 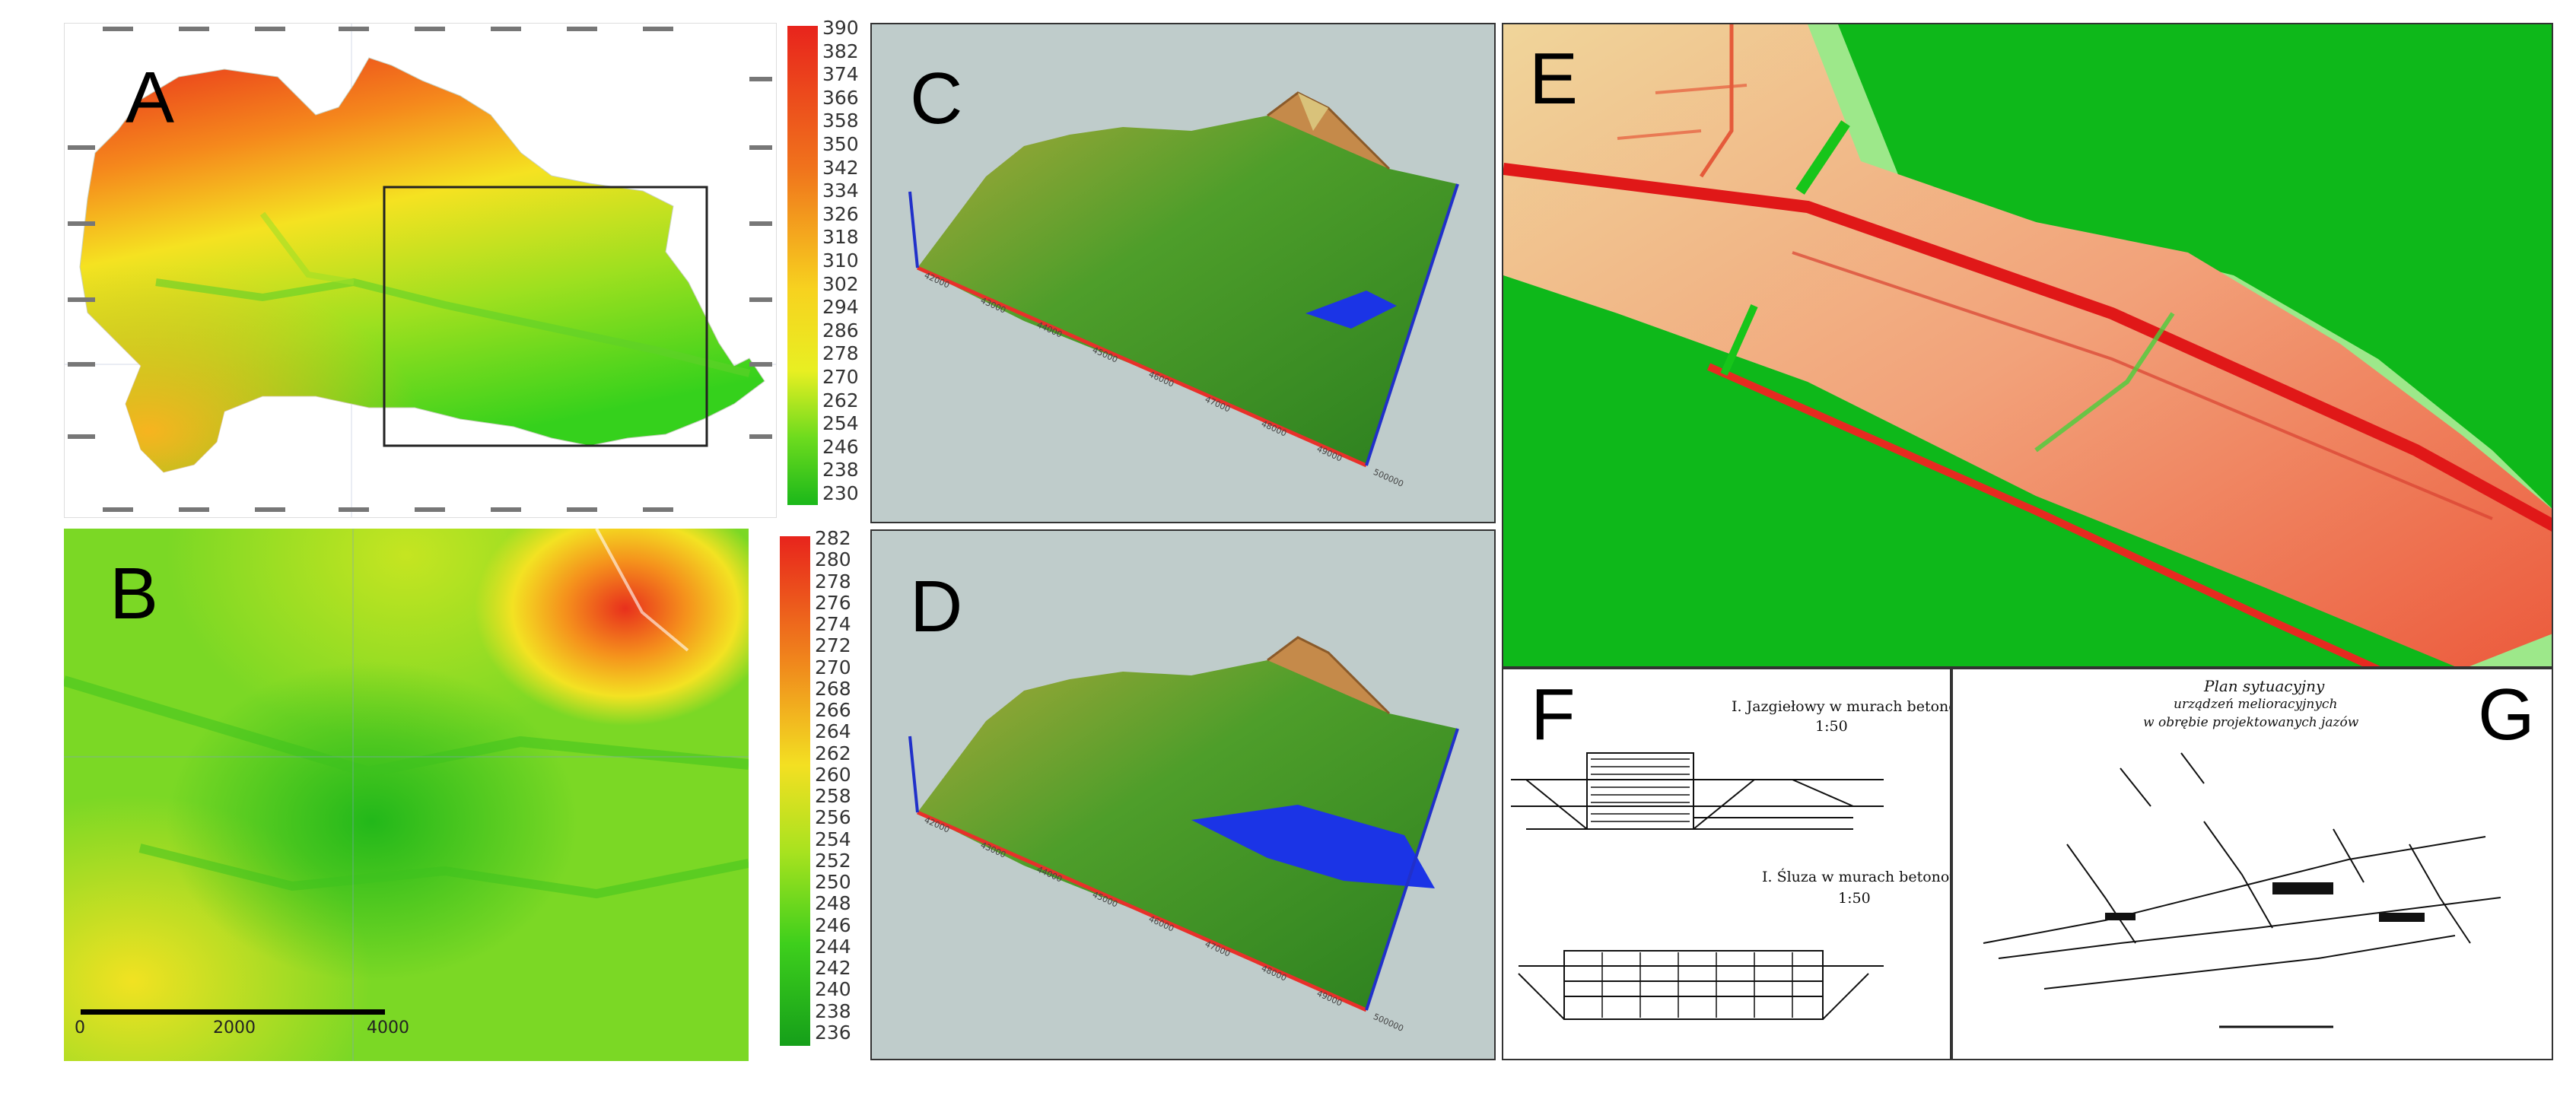 I want to click on legend-a-label: 278, so click(x=841, y=353).